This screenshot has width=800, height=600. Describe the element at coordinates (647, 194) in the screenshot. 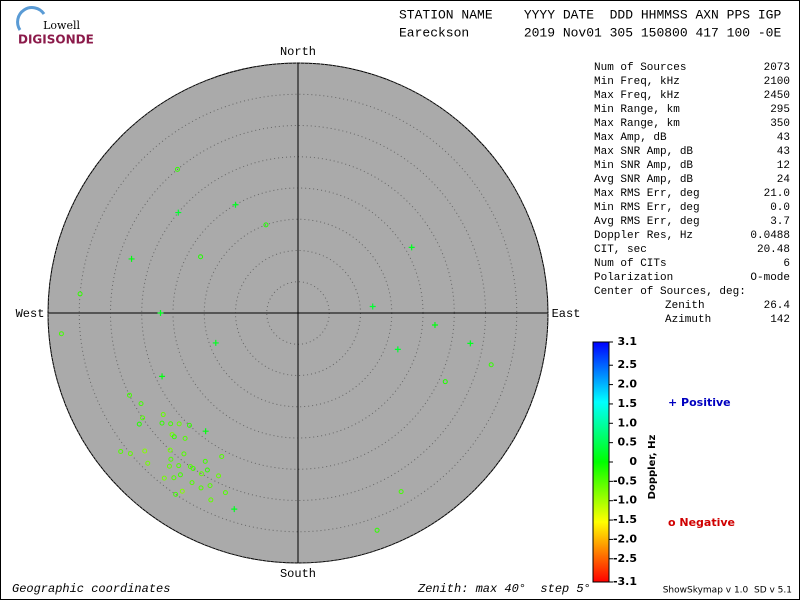

I see `stat-label: Max RMS Err, deg` at that location.